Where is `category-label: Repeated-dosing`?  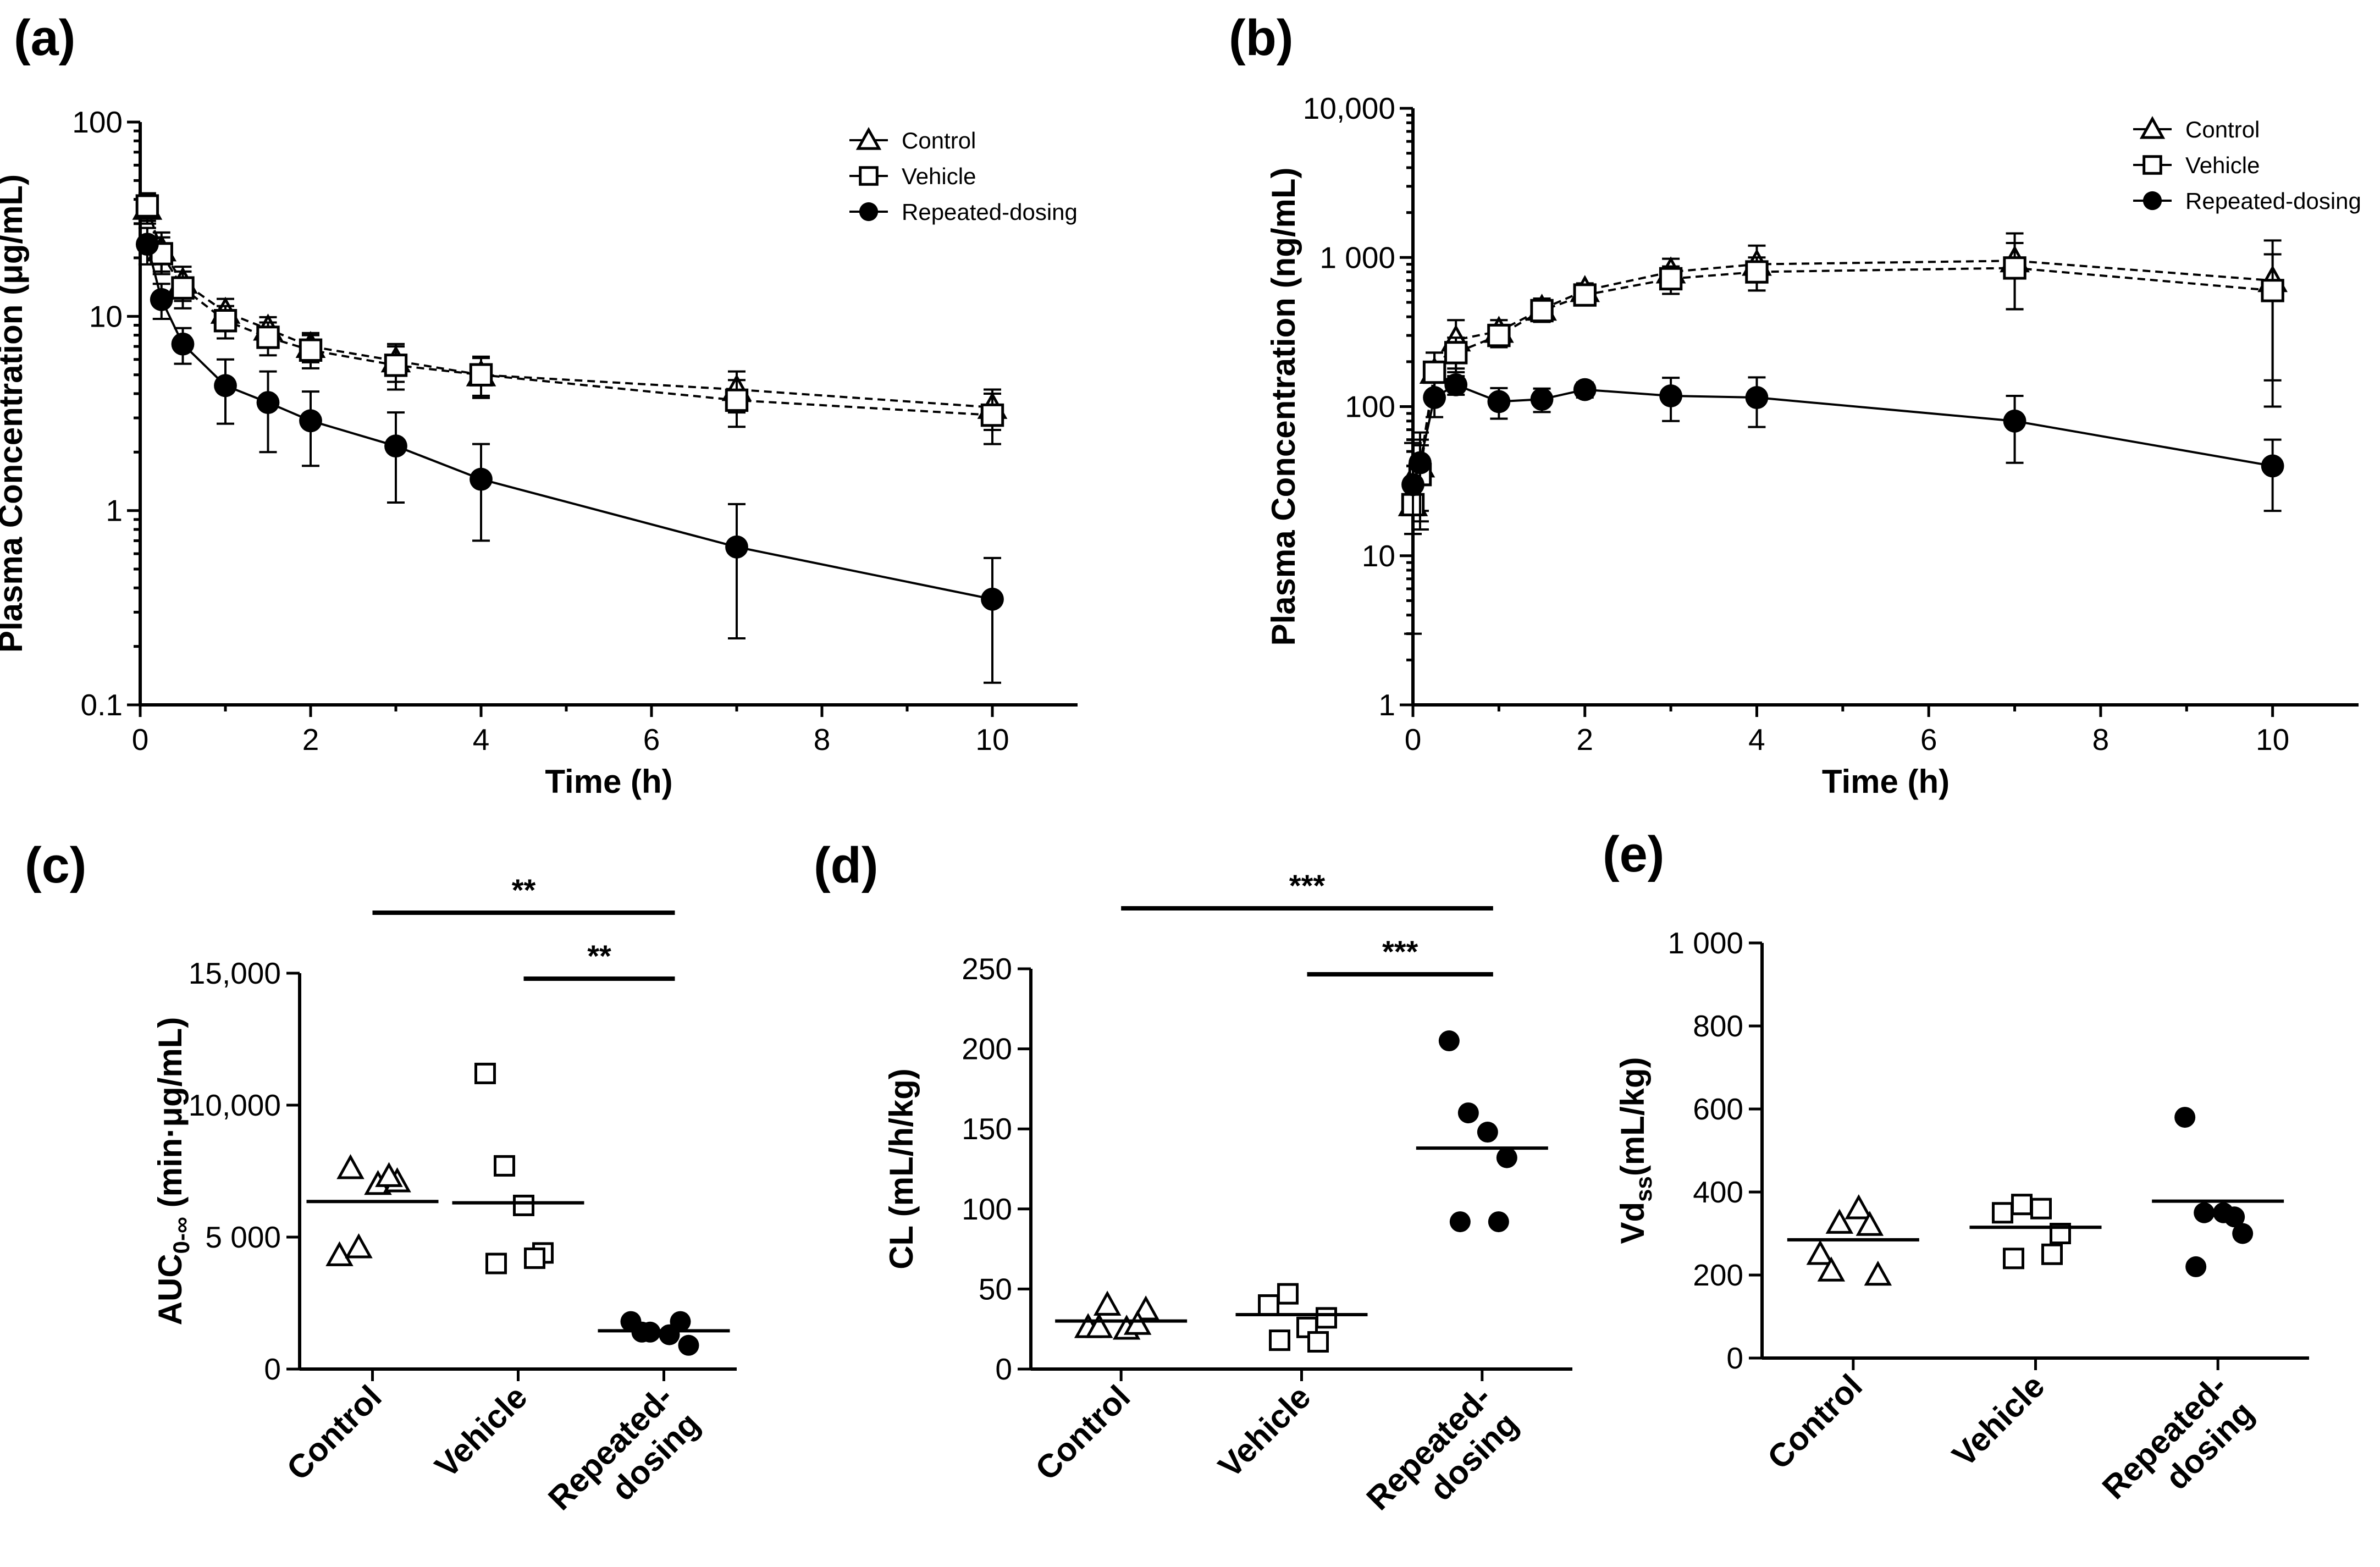
category-label: Repeated-dosing is located at coordinates (624, 1461).